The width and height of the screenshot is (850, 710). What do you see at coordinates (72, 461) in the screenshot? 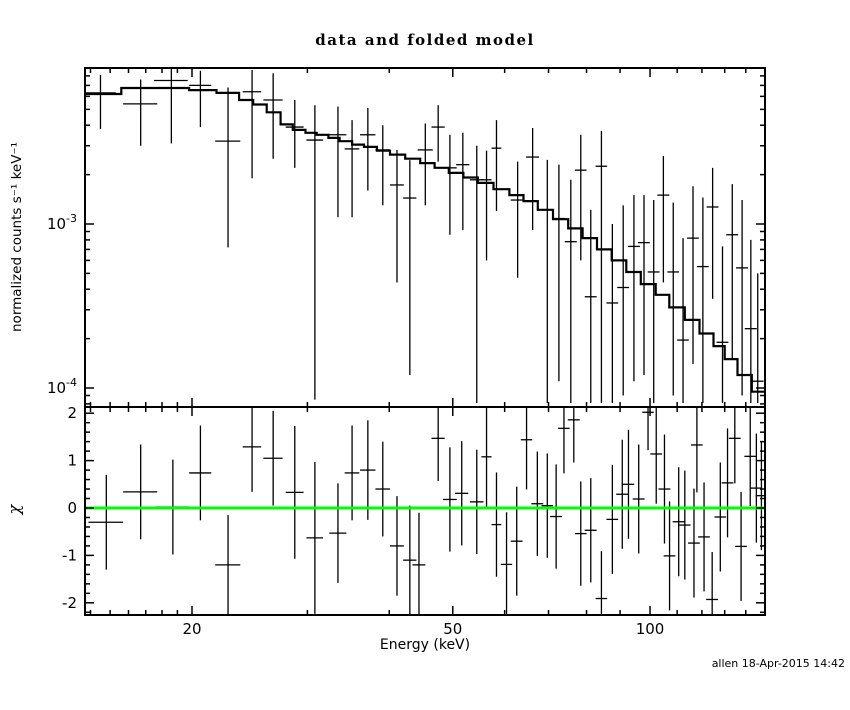
I see `svg-text: 1` at bounding box center [72, 461].